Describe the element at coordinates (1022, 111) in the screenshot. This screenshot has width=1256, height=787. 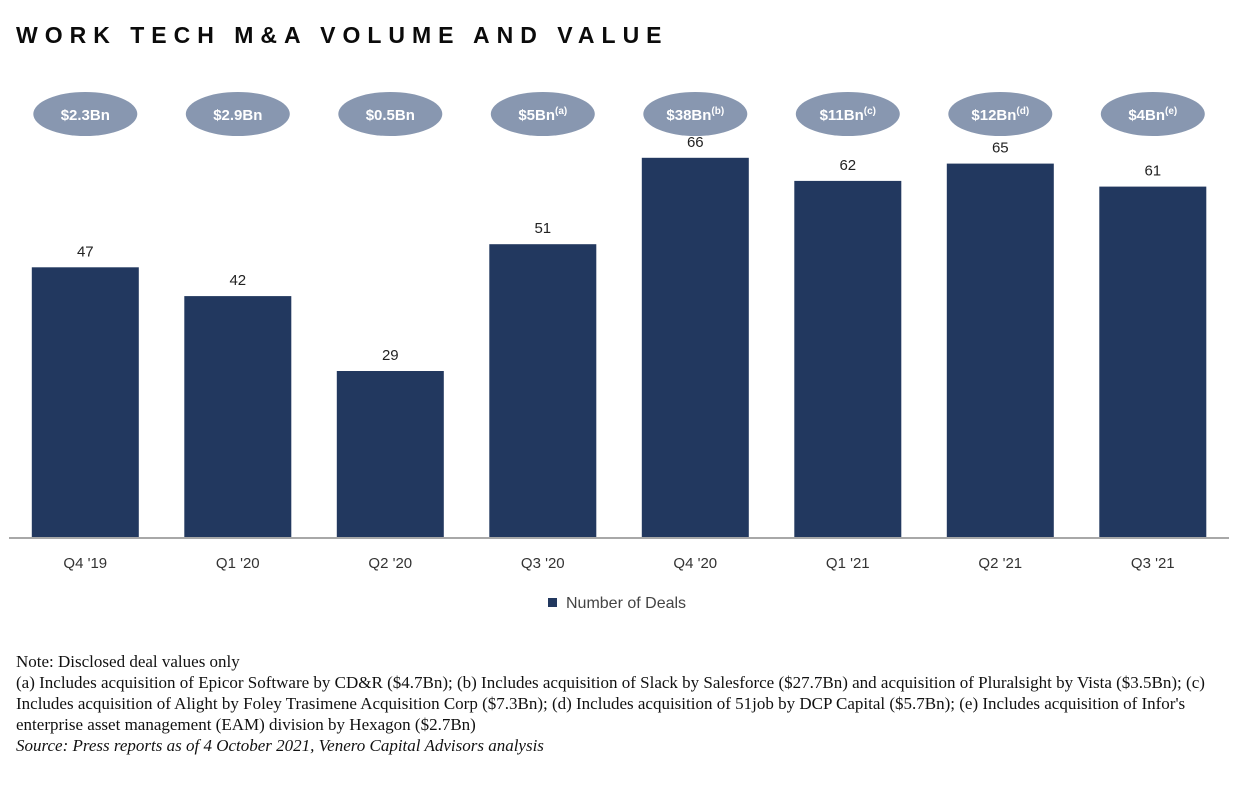
I see `deal-value-footnote-marker: (d)` at that location.